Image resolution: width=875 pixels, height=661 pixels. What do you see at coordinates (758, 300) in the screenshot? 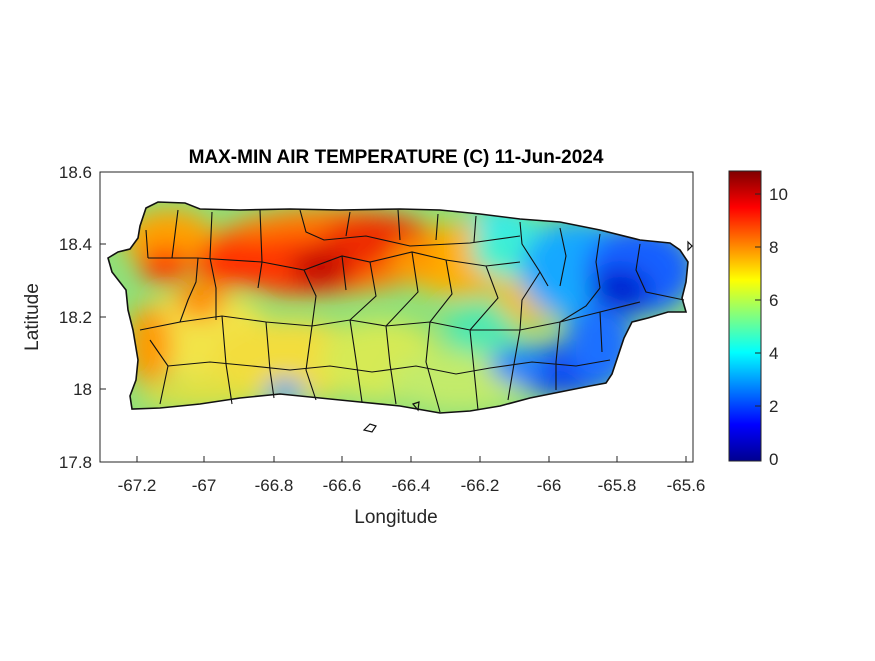
I see `colorbar-ticks` at bounding box center [758, 300].